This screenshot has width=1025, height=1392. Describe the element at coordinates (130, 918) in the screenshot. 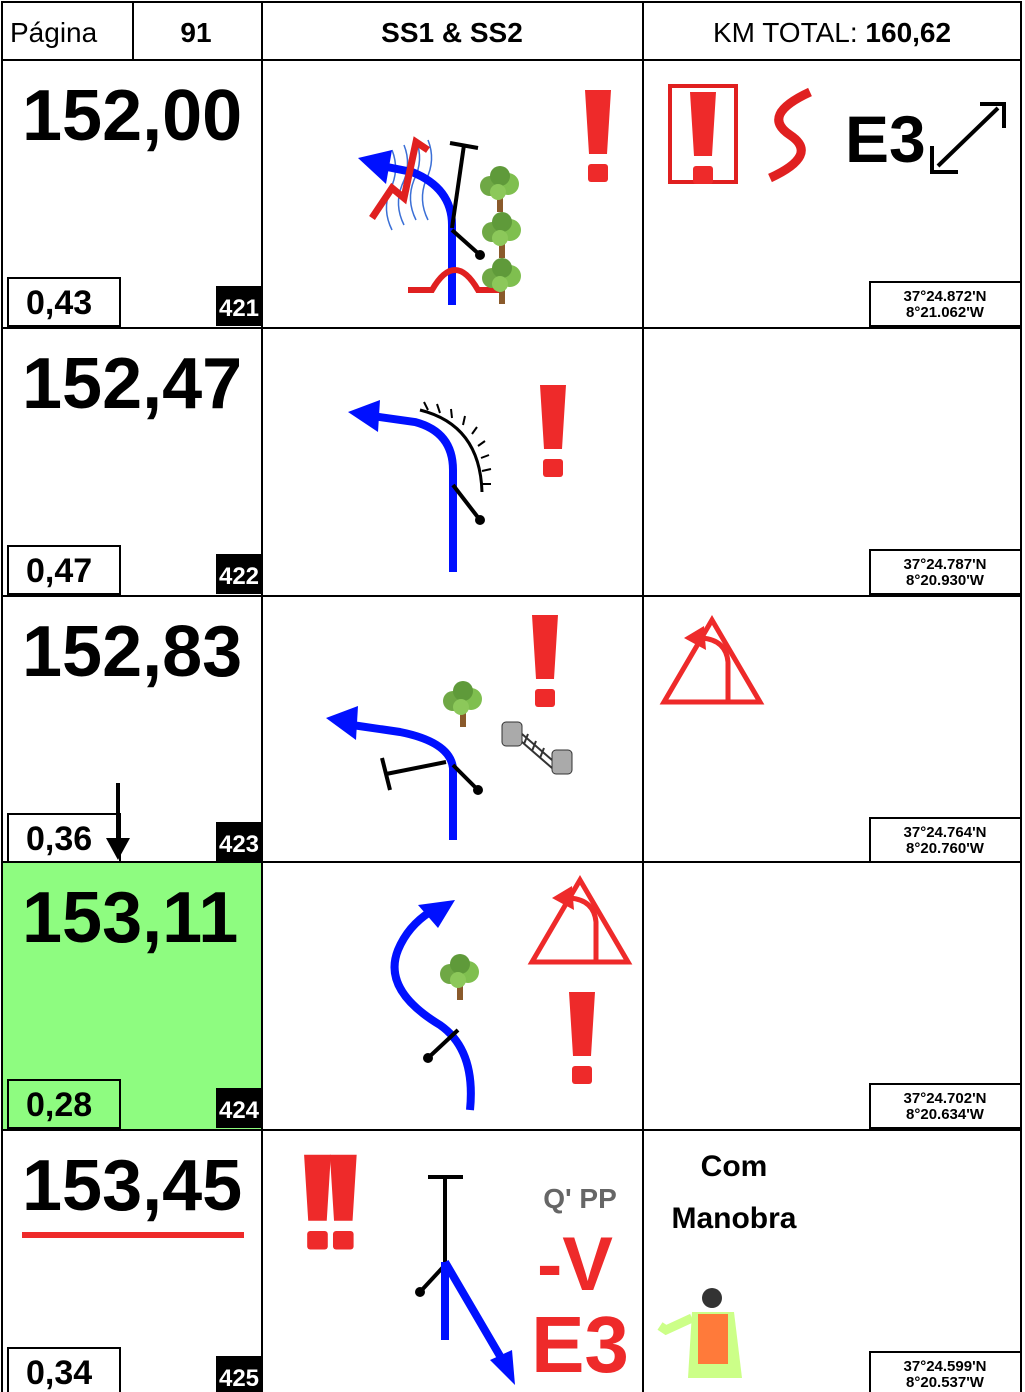

I see `distance: 153,11` at that location.